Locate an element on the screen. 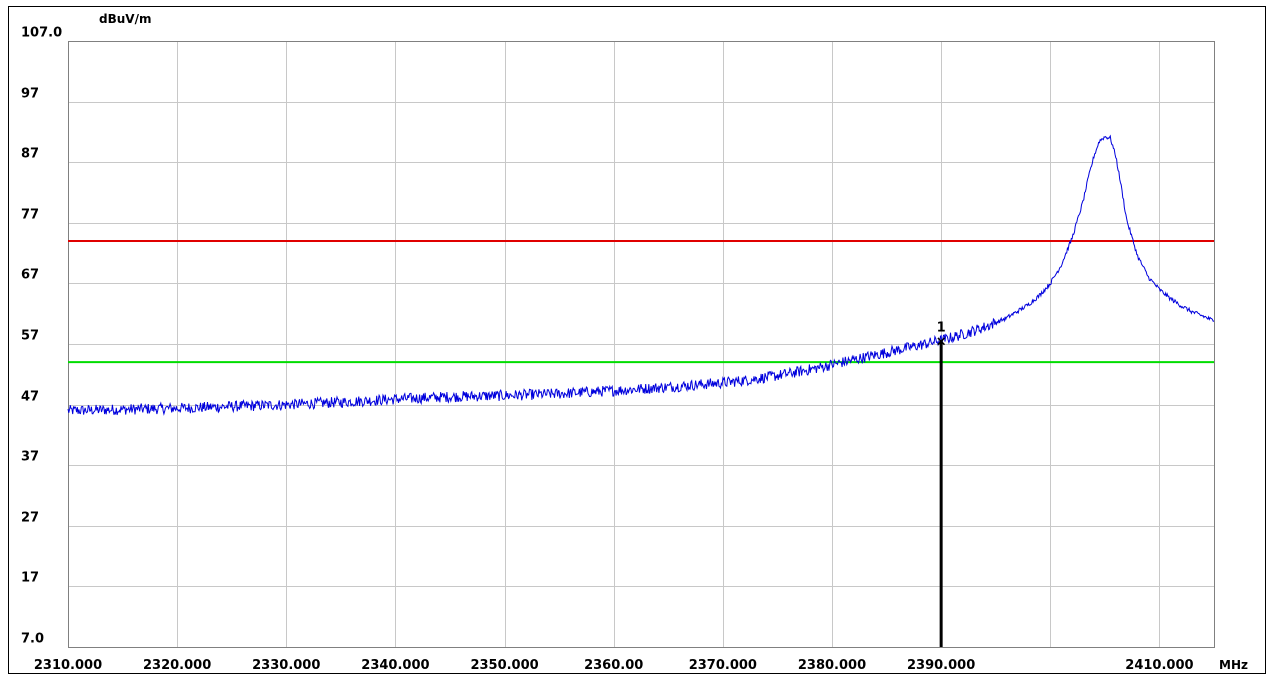 The image size is (1273, 679). x-tick-label: 2410.000 is located at coordinates (1159, 665).